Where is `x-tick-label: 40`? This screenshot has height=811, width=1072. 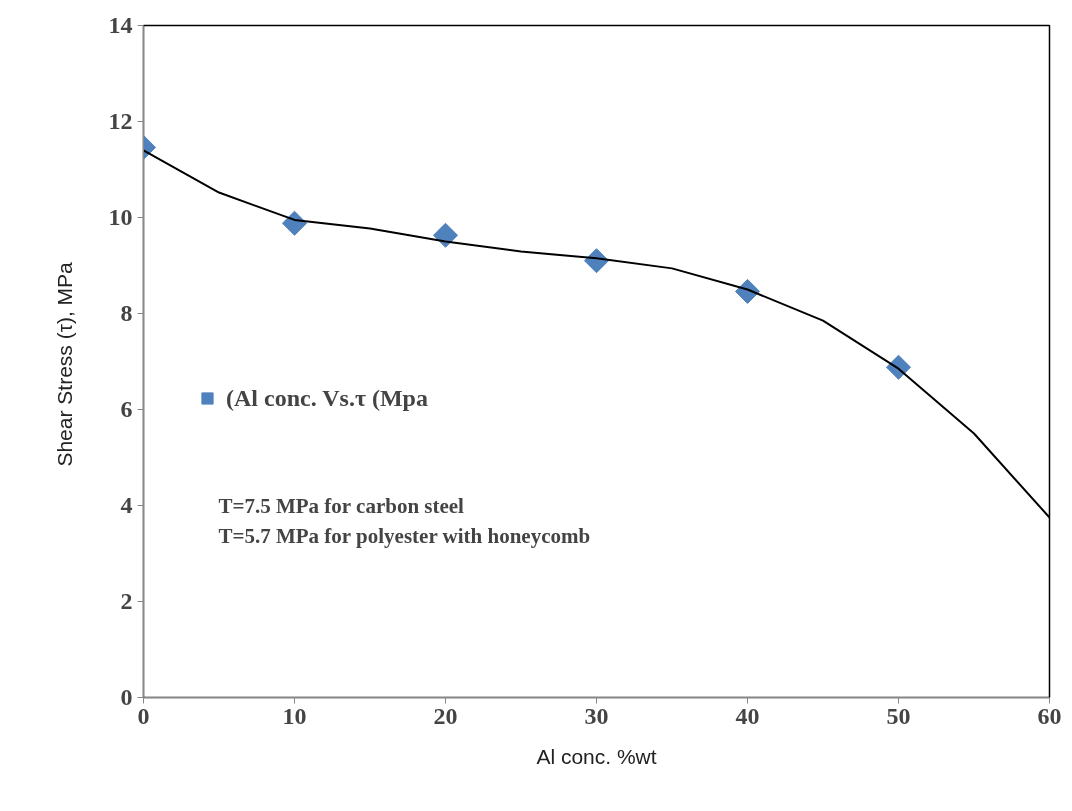
x-tick-label: 40 is located at coordinates (747, 715).